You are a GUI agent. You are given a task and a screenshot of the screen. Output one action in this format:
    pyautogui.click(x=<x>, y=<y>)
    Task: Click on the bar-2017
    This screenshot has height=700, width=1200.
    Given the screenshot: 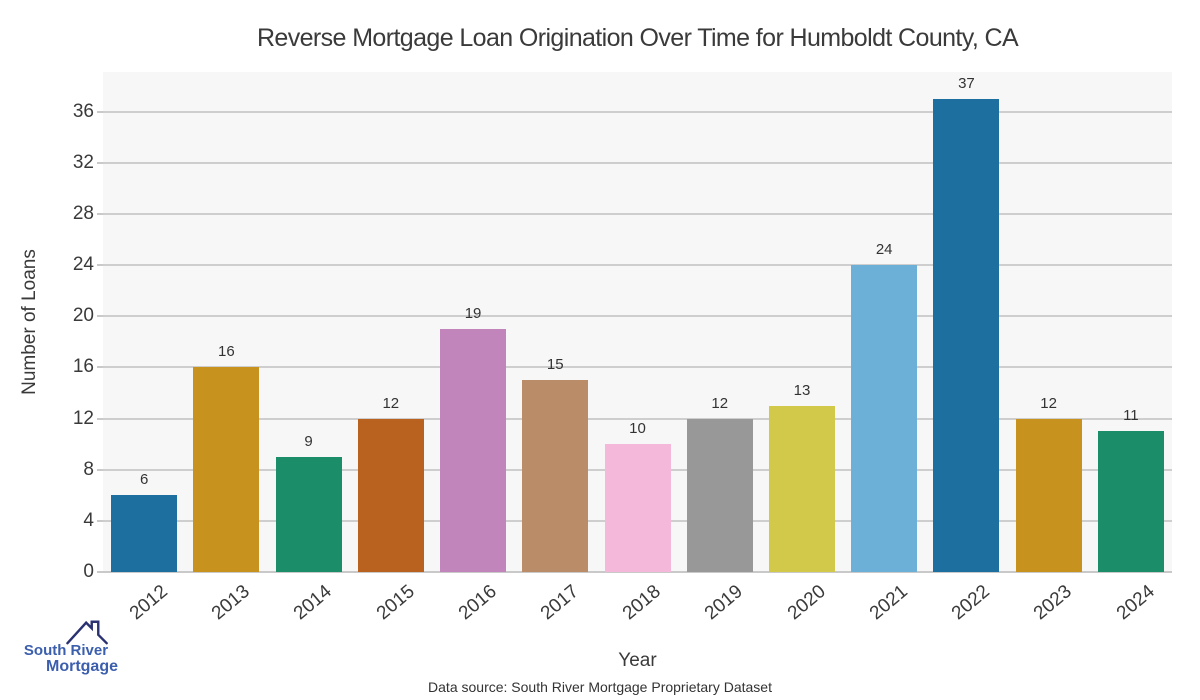 What is the action you would take?
    pyautogui.click(x=555, y=476)
    